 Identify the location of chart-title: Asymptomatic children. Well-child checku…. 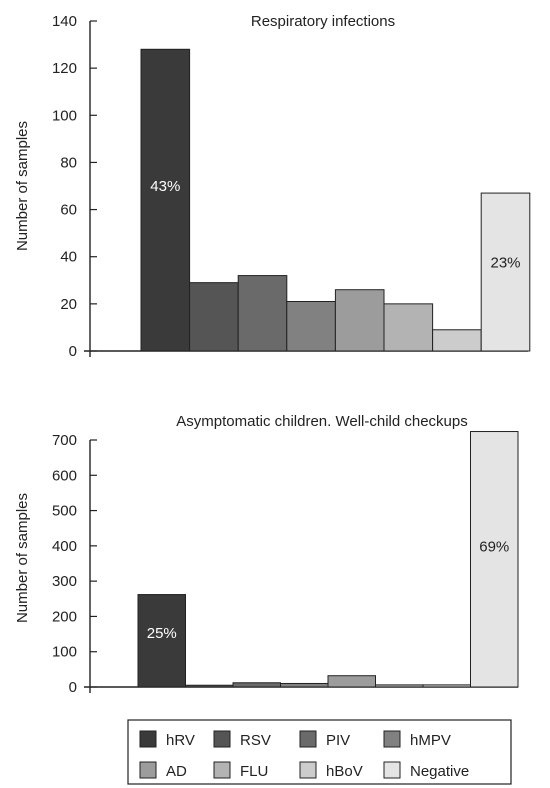
(322, 421).